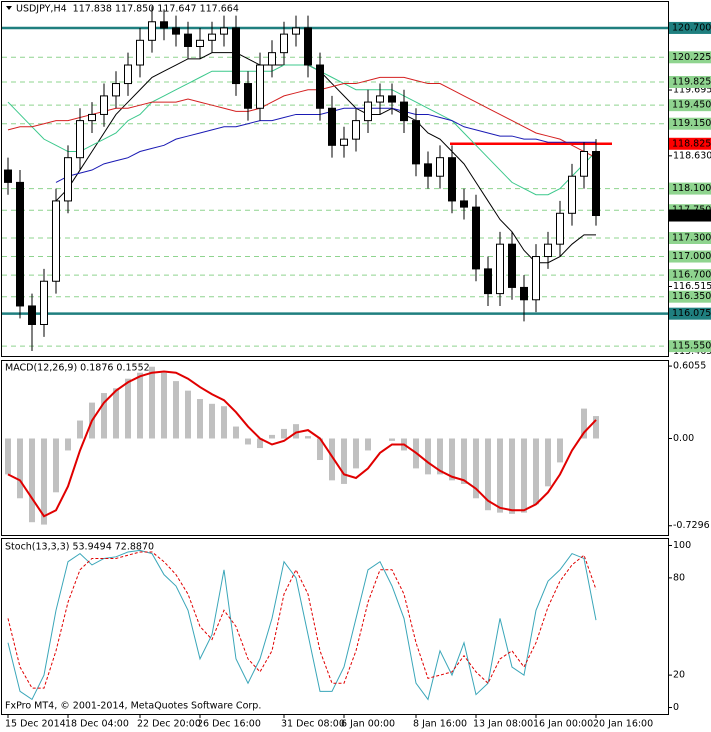 This screenshot has height=732, width=711. What do you see at coordinates (679, 577) in the screenshot?
I see `y-tick-label: 80` at bounding box center [679, 577].